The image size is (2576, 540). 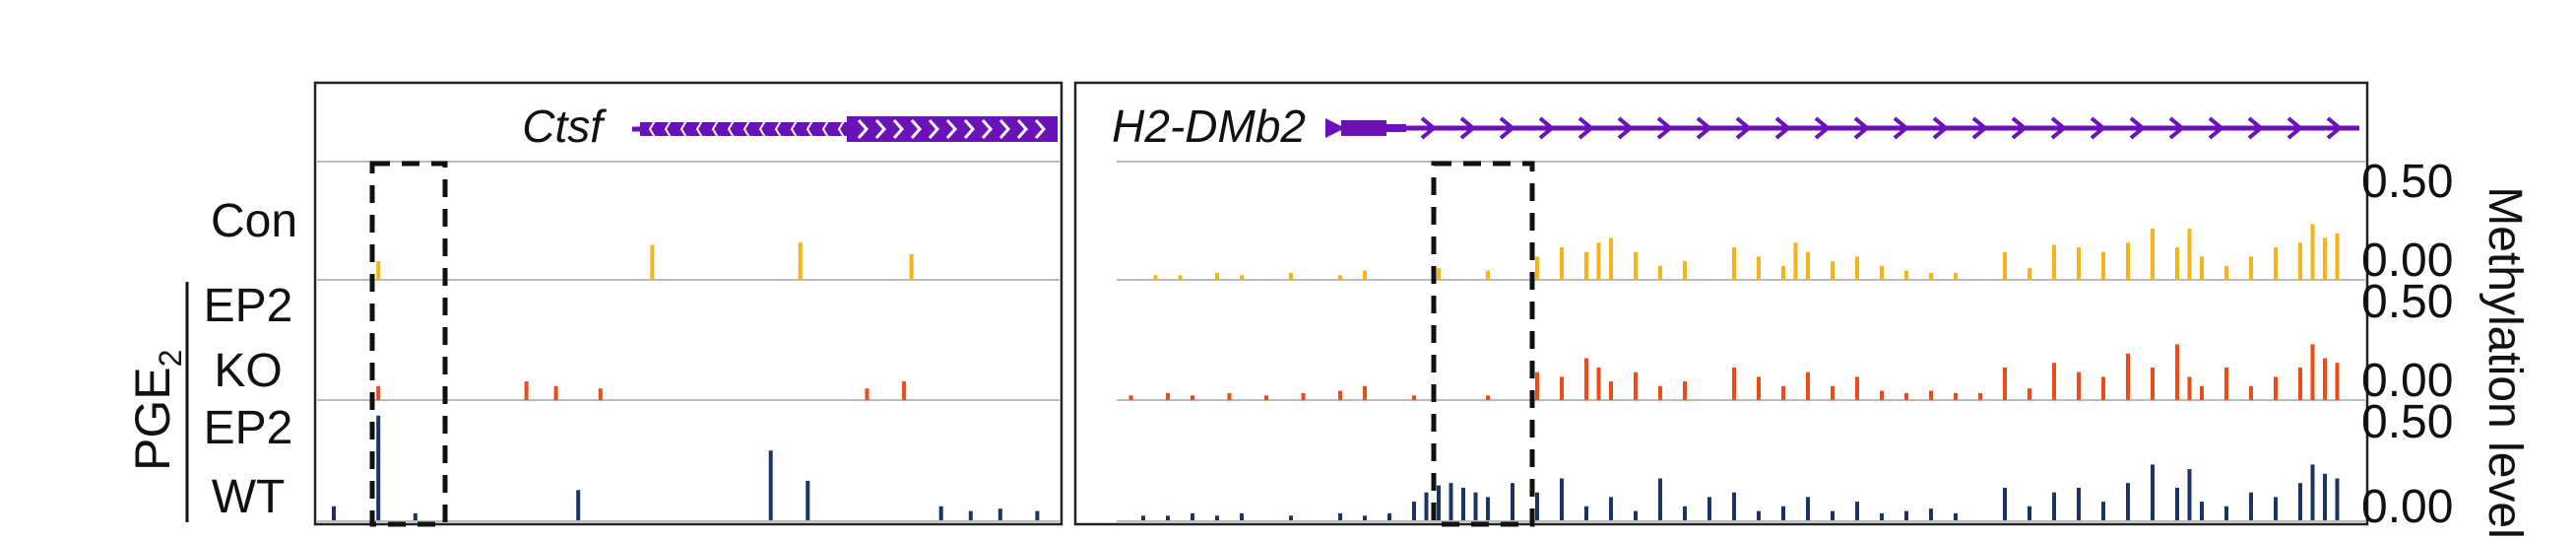 What do you see at coordinates (1842, 128) in the screenshot?
I see `gene-model-h2-dmb2` at bounding box center [1842, 128].